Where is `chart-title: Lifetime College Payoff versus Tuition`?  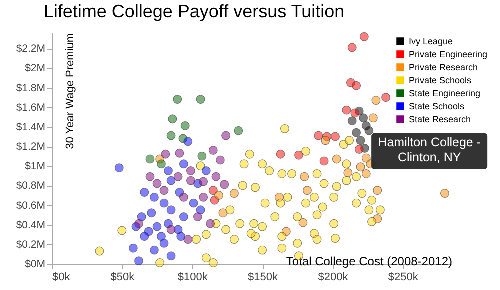
chart-title: Lifetime College Payoff versus Tuition is located at coordinates (194, 12).